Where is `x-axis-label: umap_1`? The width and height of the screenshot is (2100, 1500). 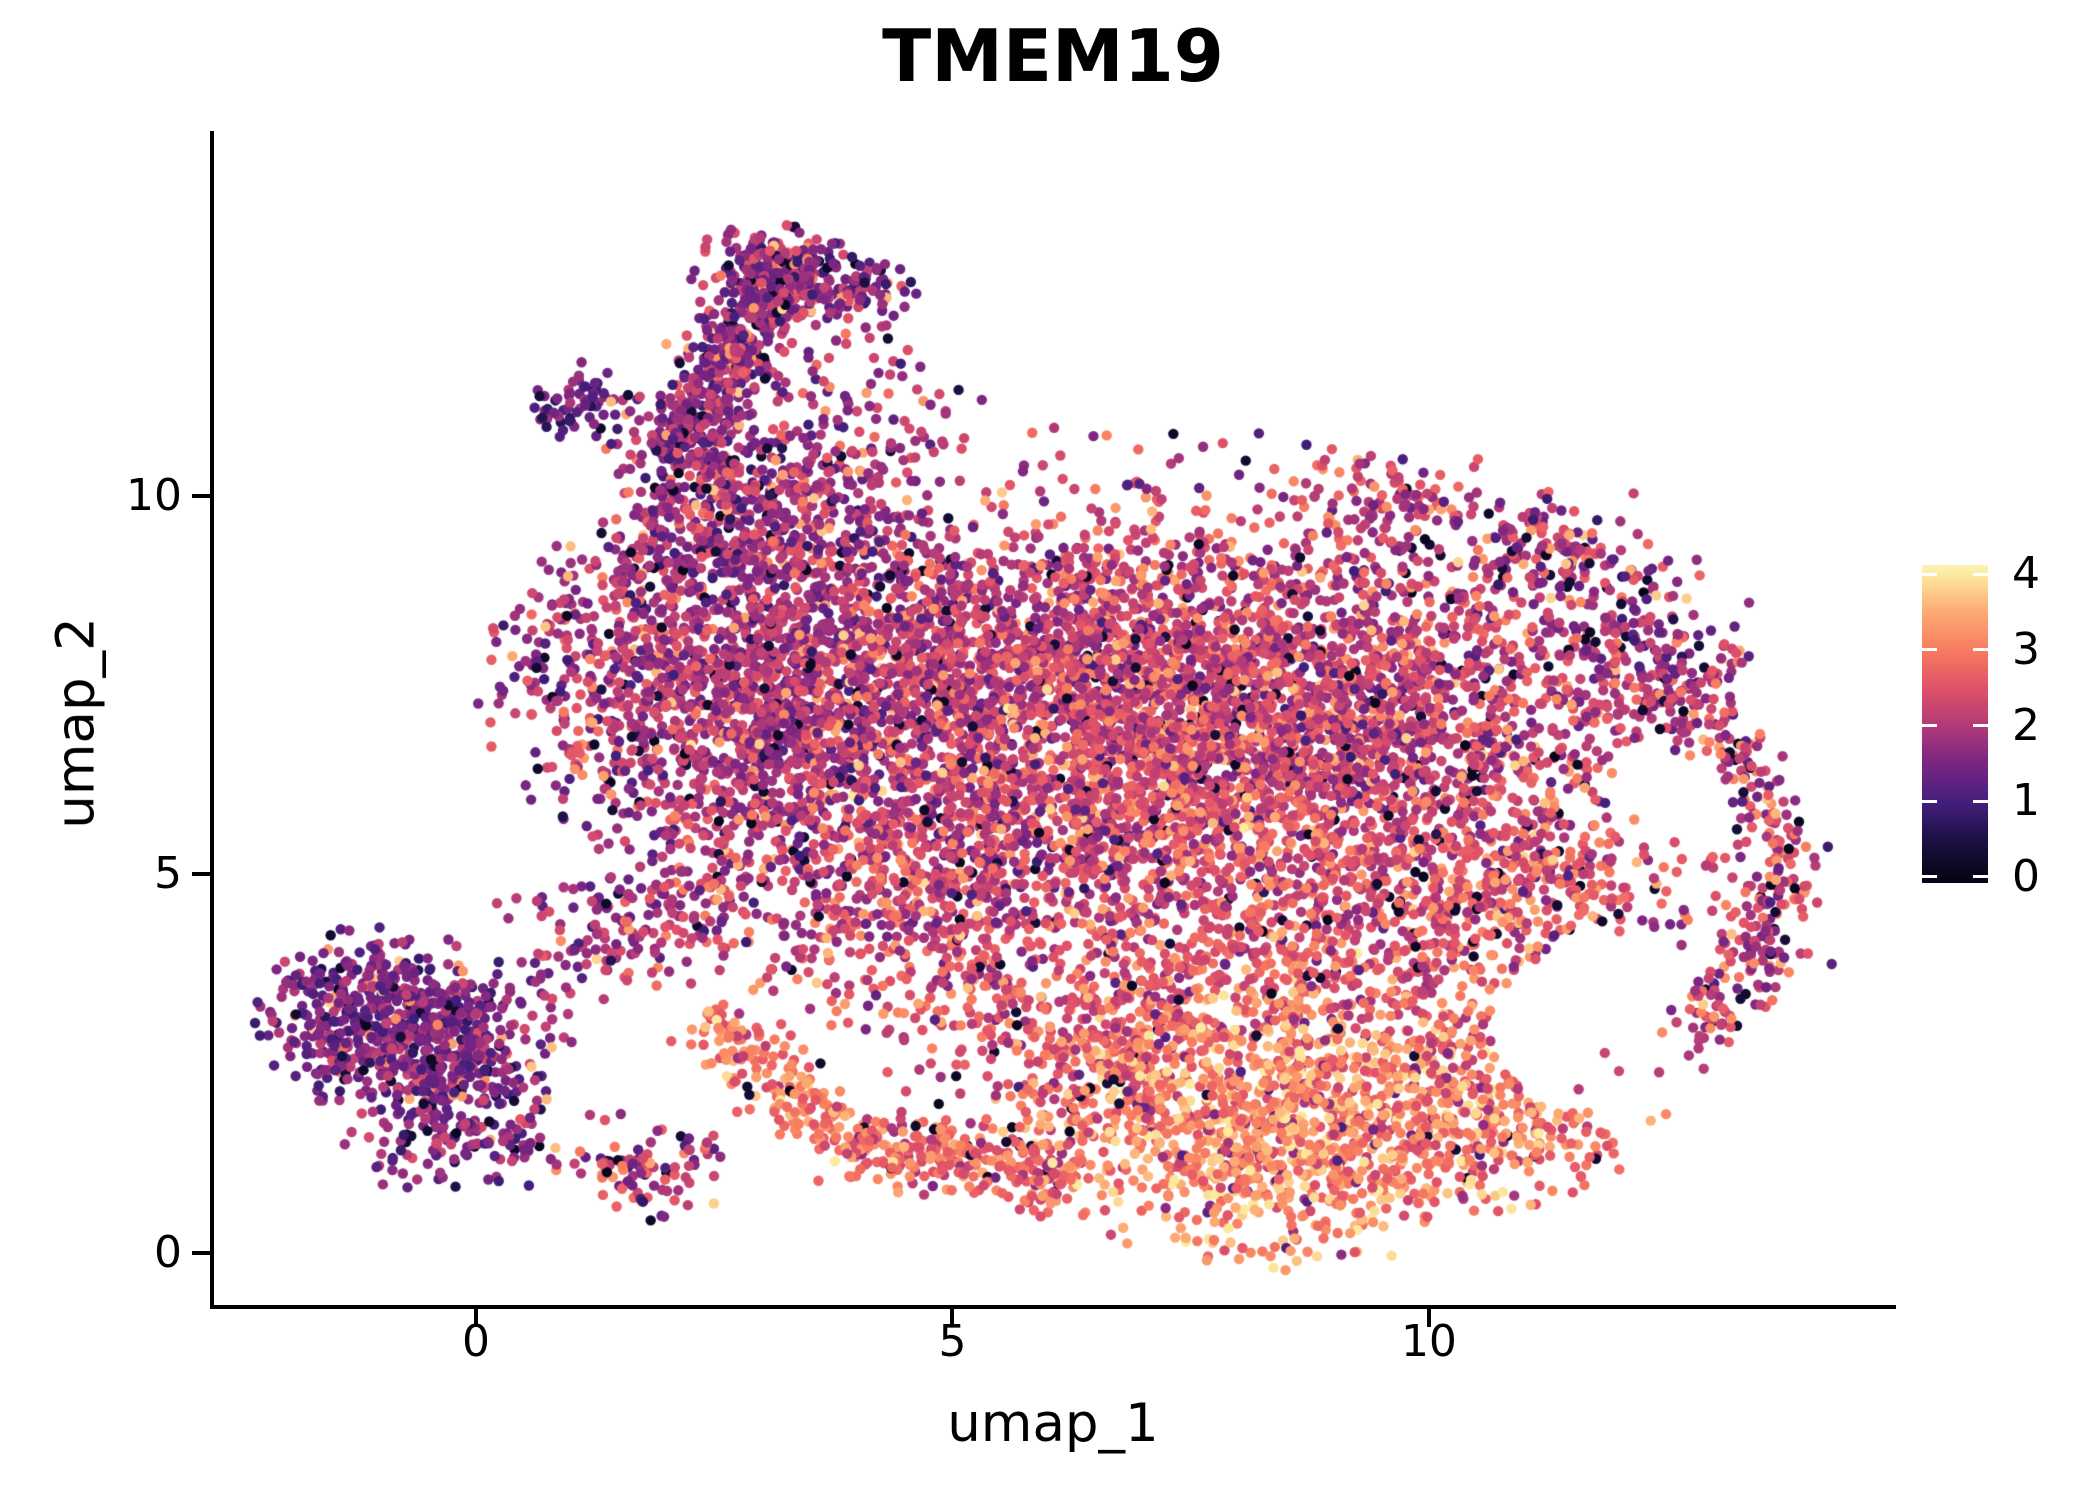
x-axis-label: umap_1 is located at coordinates (1053, 1423).